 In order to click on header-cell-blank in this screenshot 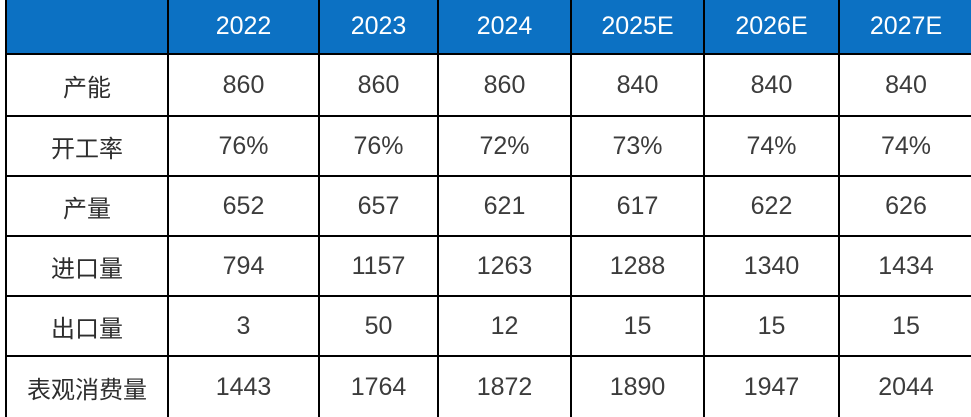, I will do `click(87, 27)`.